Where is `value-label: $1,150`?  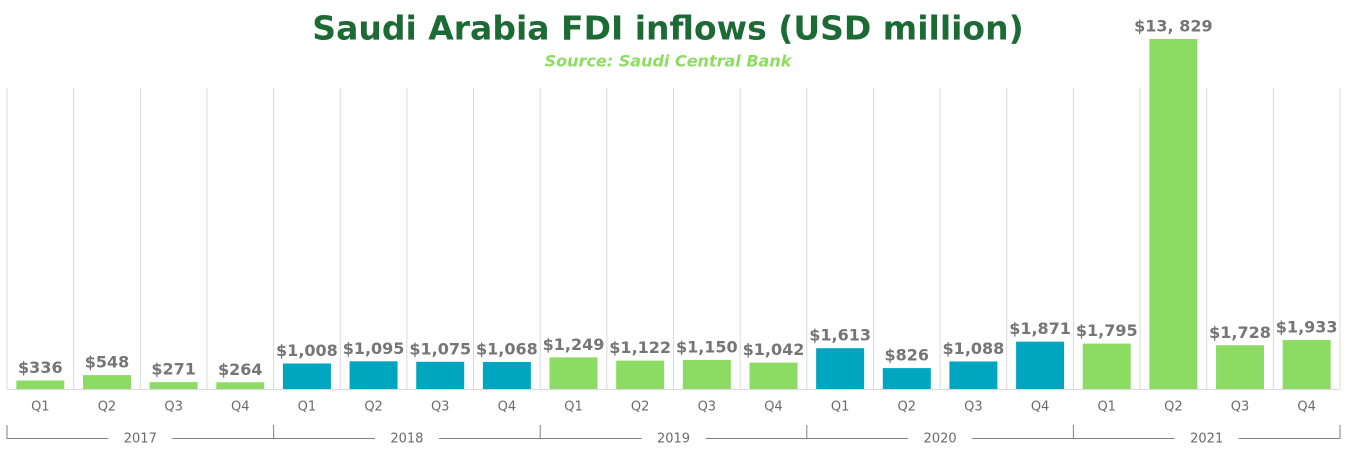
value-label: $1,150 is located at coordinates (707, 346).